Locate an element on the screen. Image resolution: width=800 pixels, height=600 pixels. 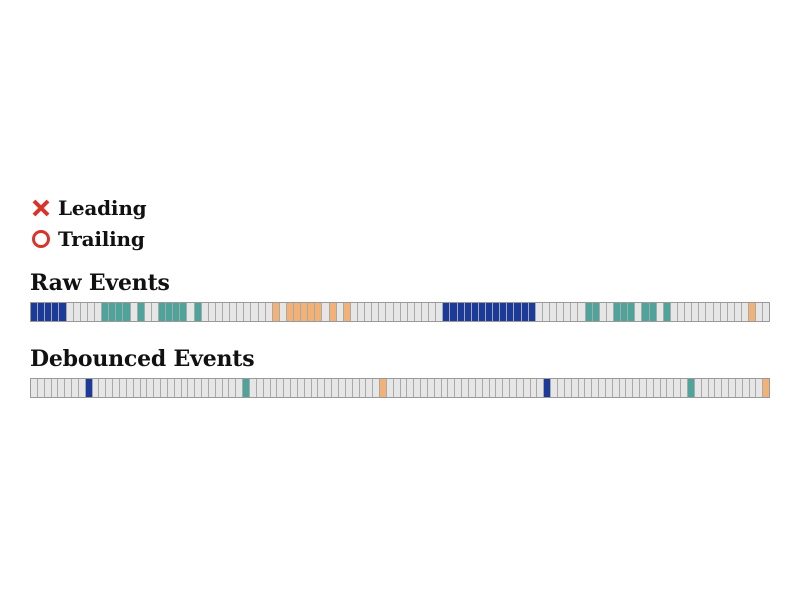
legend-label-trailing: Trailing is located at coordinates (101, 238).